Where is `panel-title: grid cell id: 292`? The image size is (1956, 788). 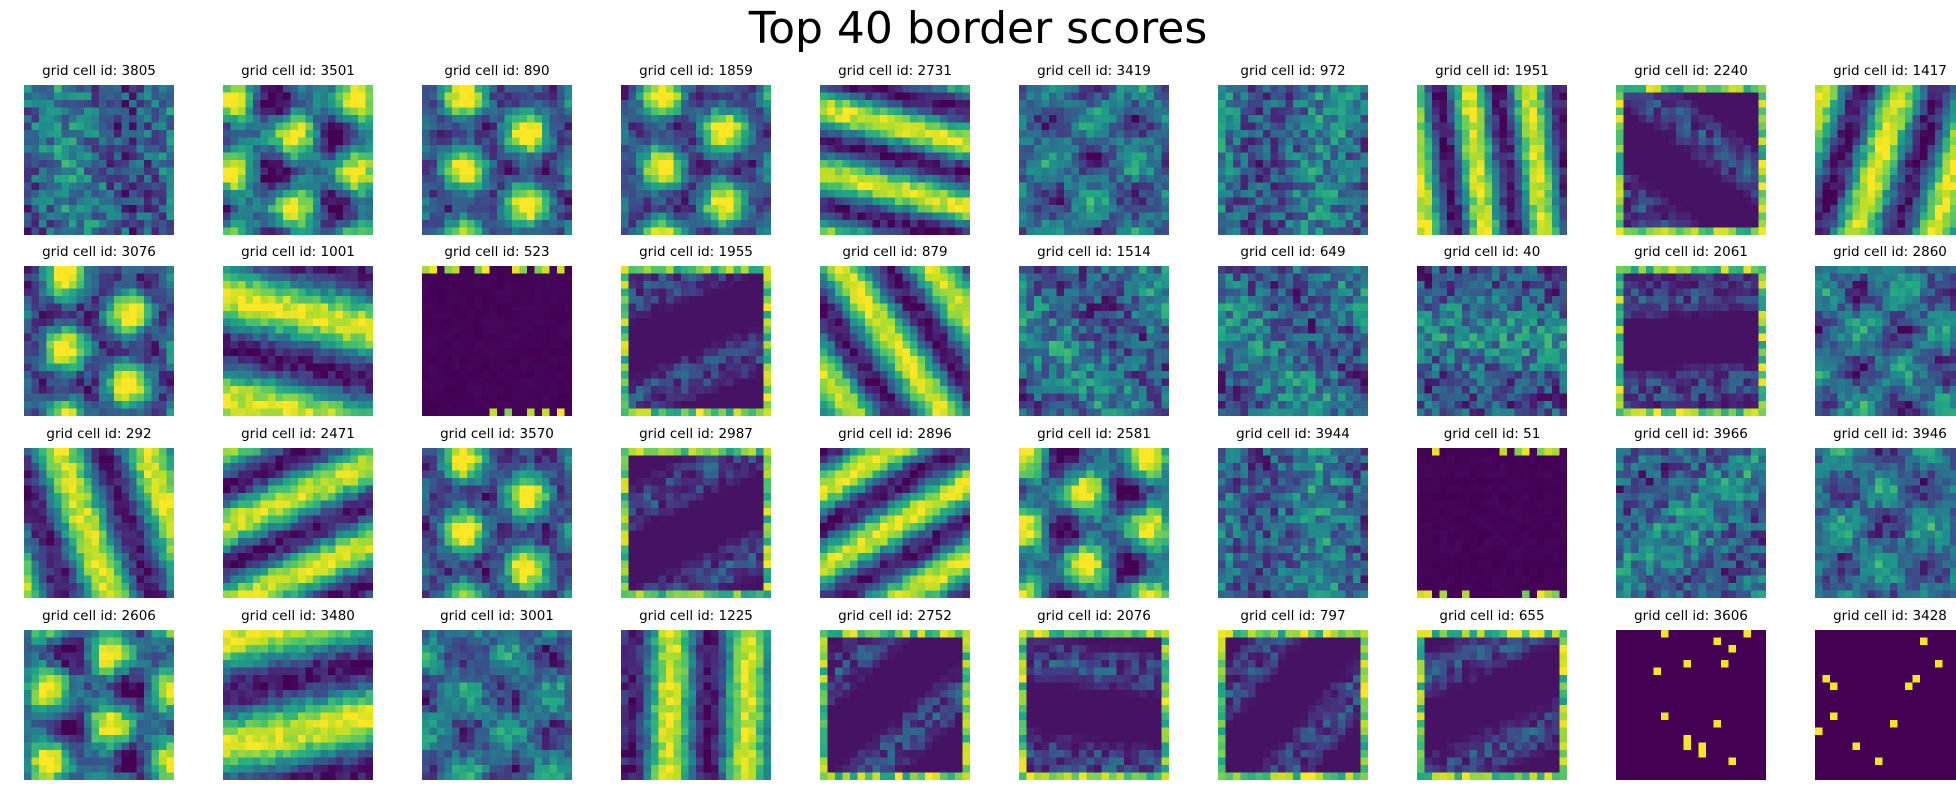 panel-title: grid cell id: 292 is located at coordinates (99, 434).